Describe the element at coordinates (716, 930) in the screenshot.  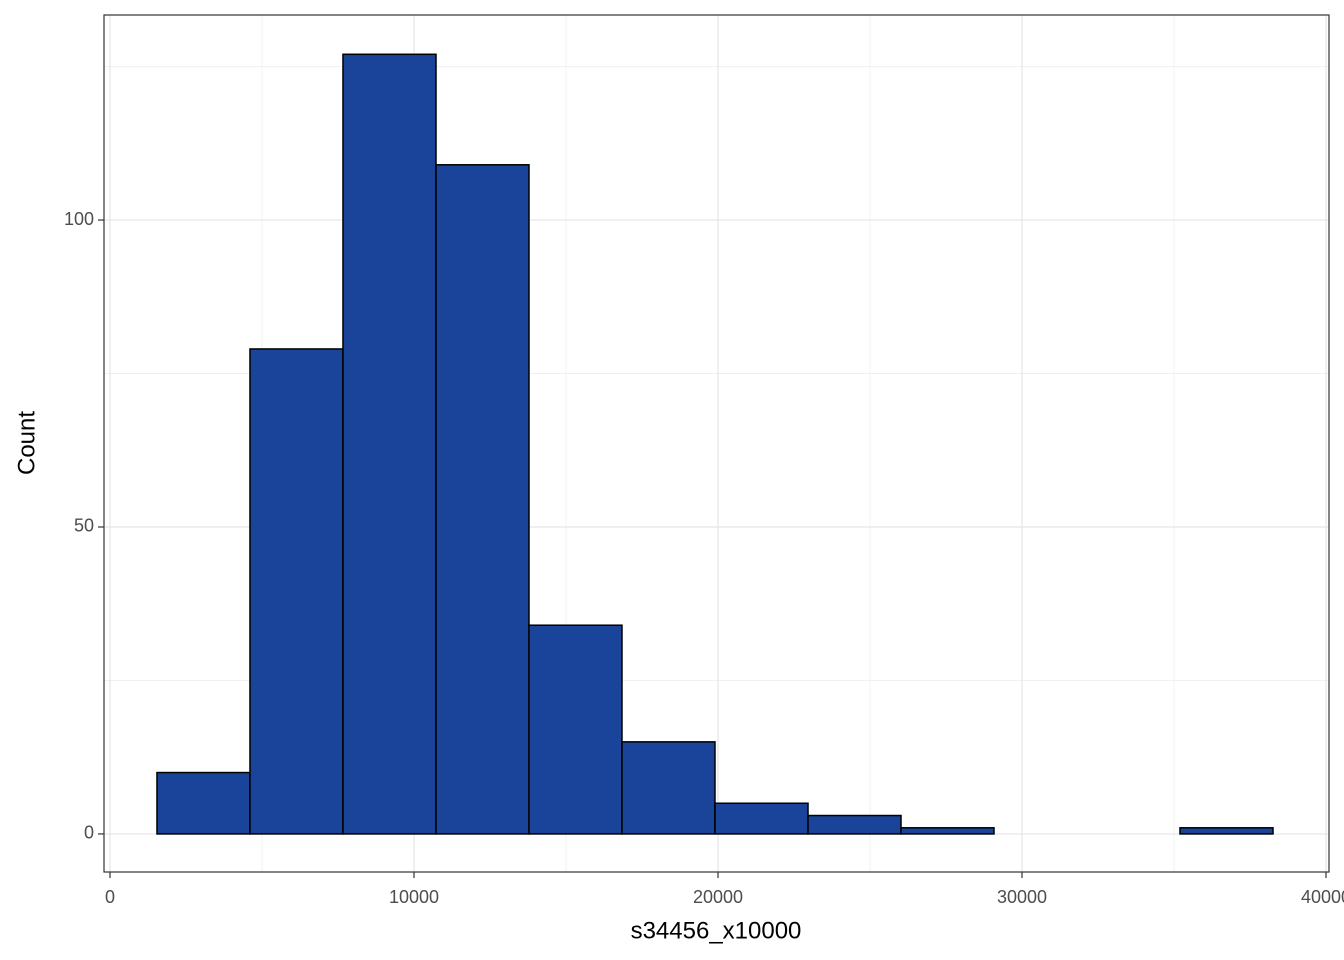
I see `x-axis-title: s34456_x10000` at that location.